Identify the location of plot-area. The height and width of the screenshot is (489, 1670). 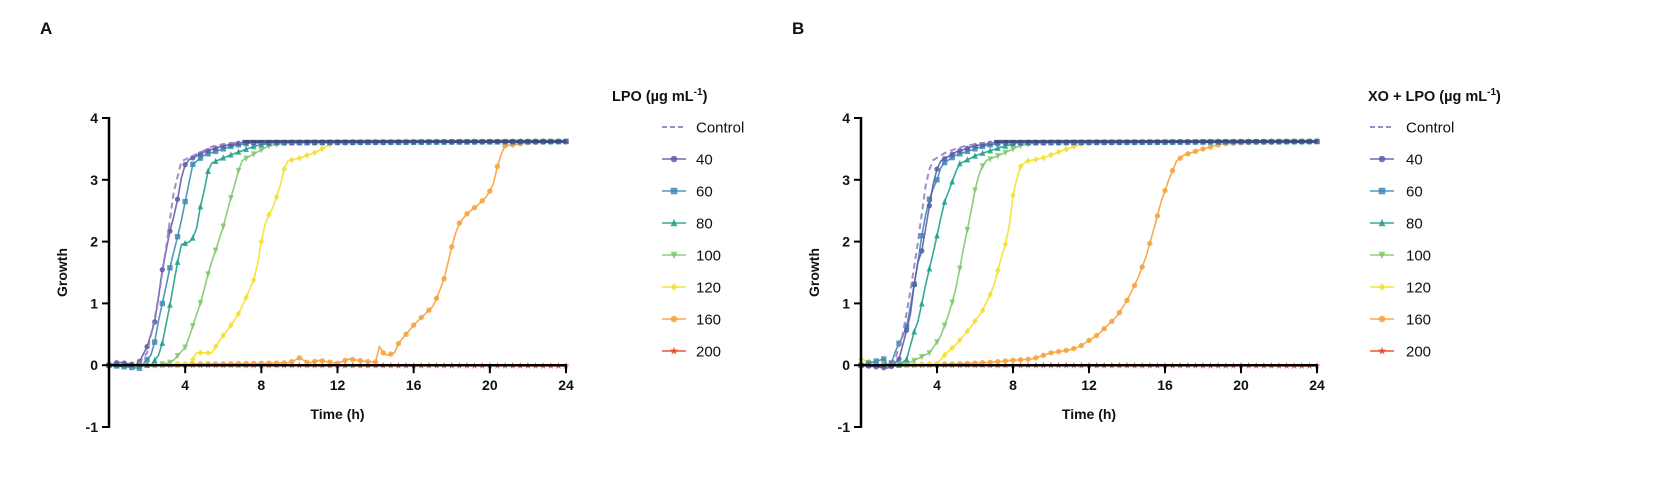
(1089, 254).